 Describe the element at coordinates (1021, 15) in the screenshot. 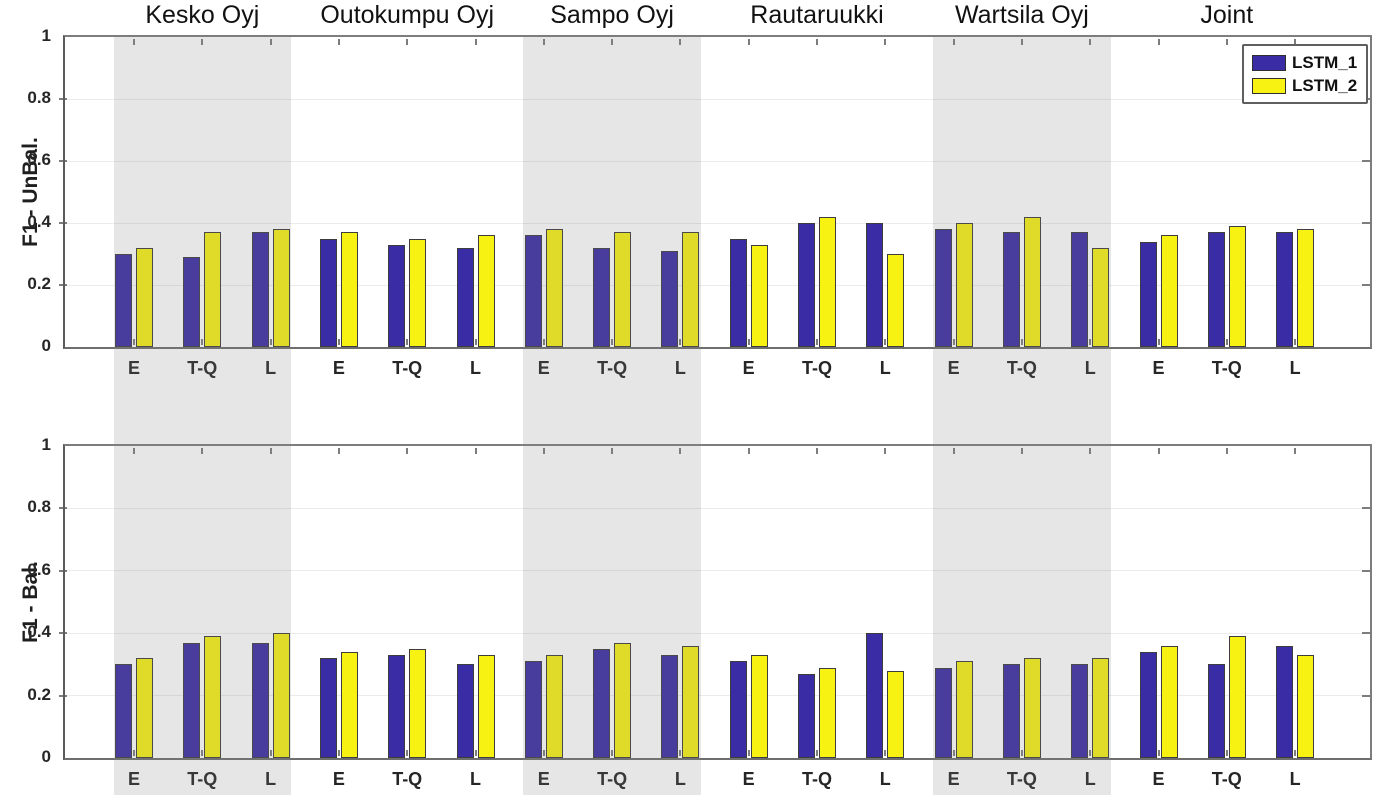

I see `column-title: Wartsila Oyj` at that location.